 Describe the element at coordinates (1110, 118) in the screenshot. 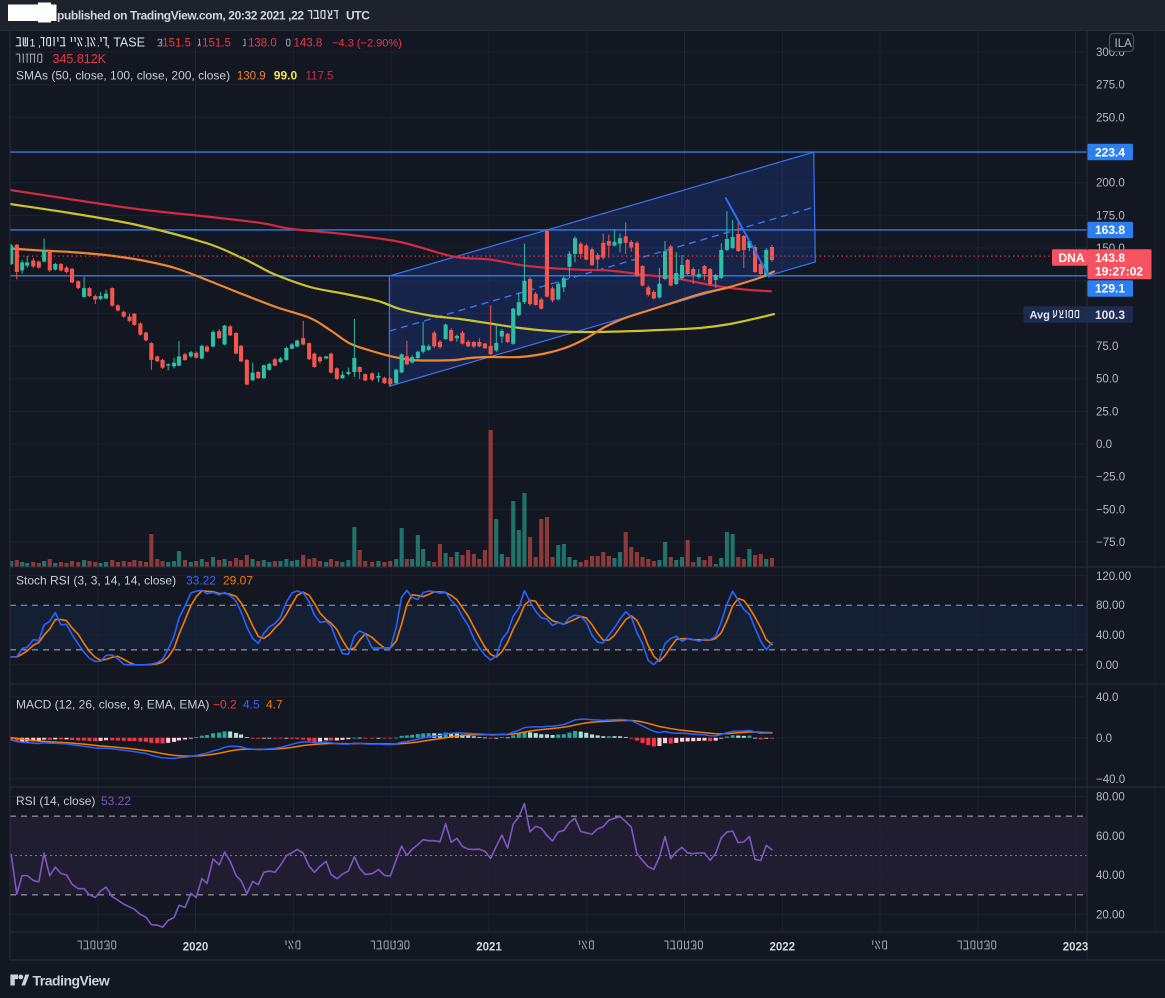

I see `svg-text: 250.0` at that location.